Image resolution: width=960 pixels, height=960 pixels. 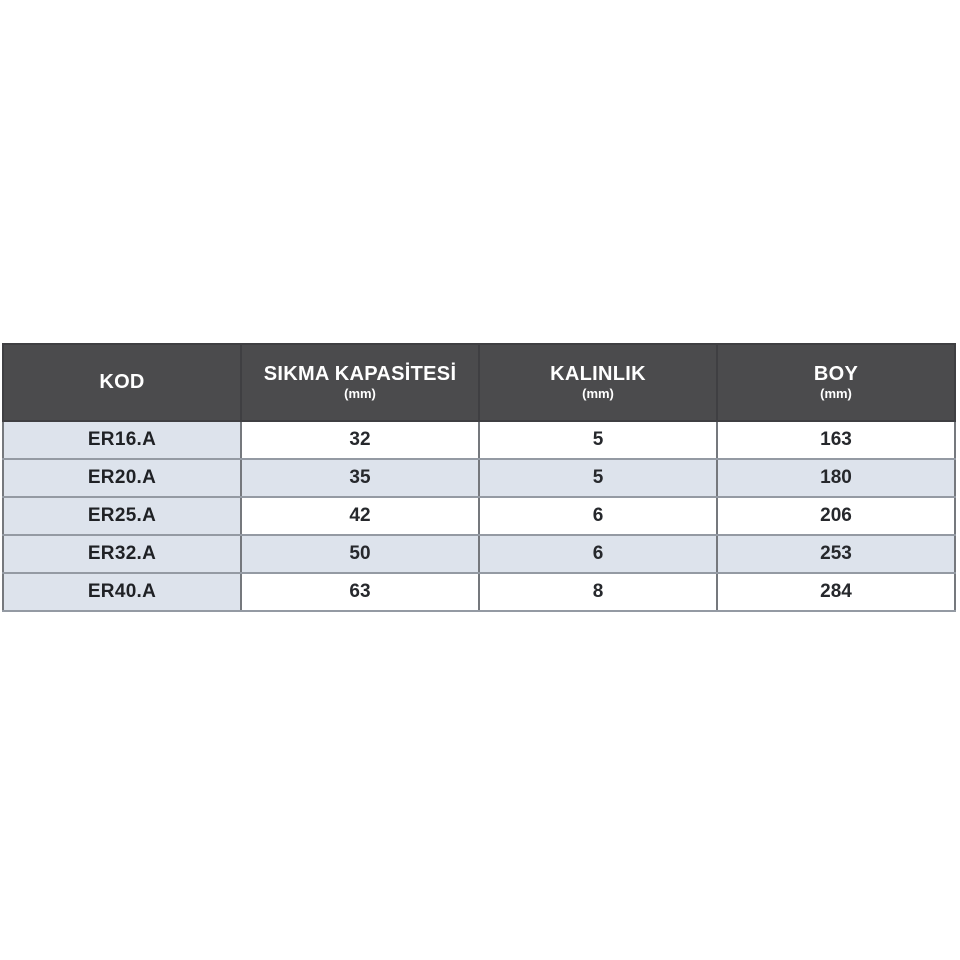 I want to click on table-row: ER20.A 35 5 180, so click(x=479, y=478).